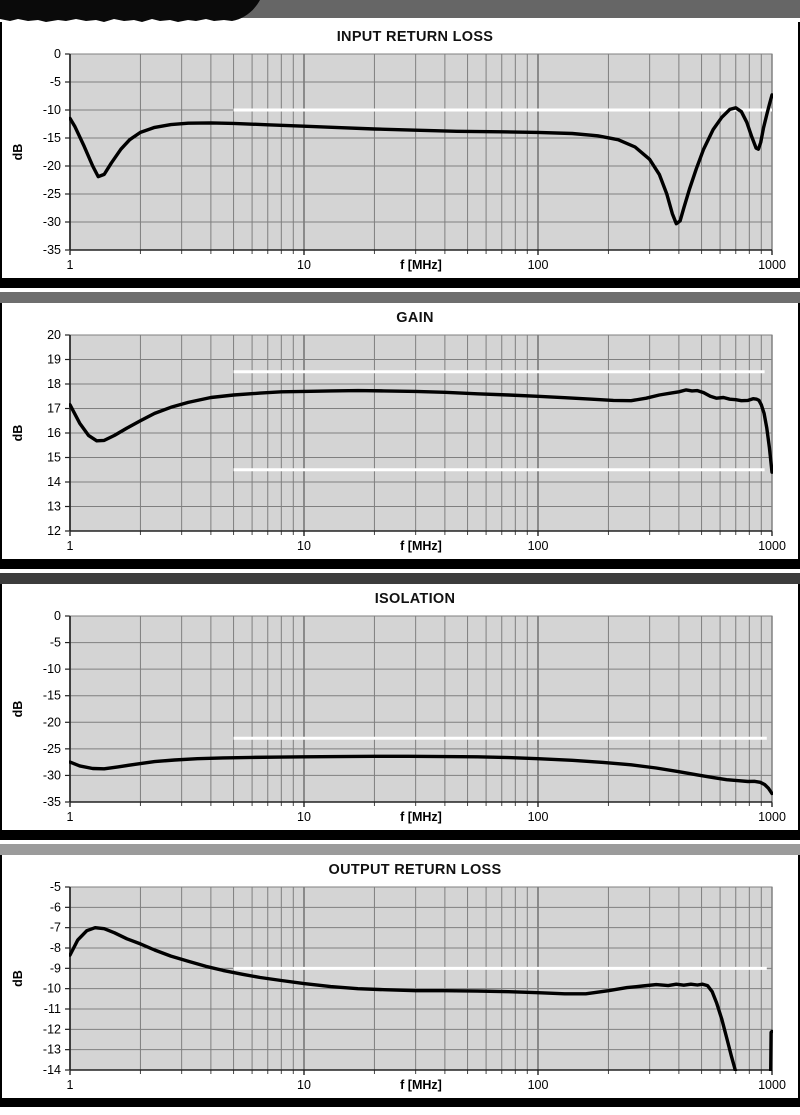  Describe the element at coordinates (54, 507) in the screenshot. I see `svg-text: 13` at that location.